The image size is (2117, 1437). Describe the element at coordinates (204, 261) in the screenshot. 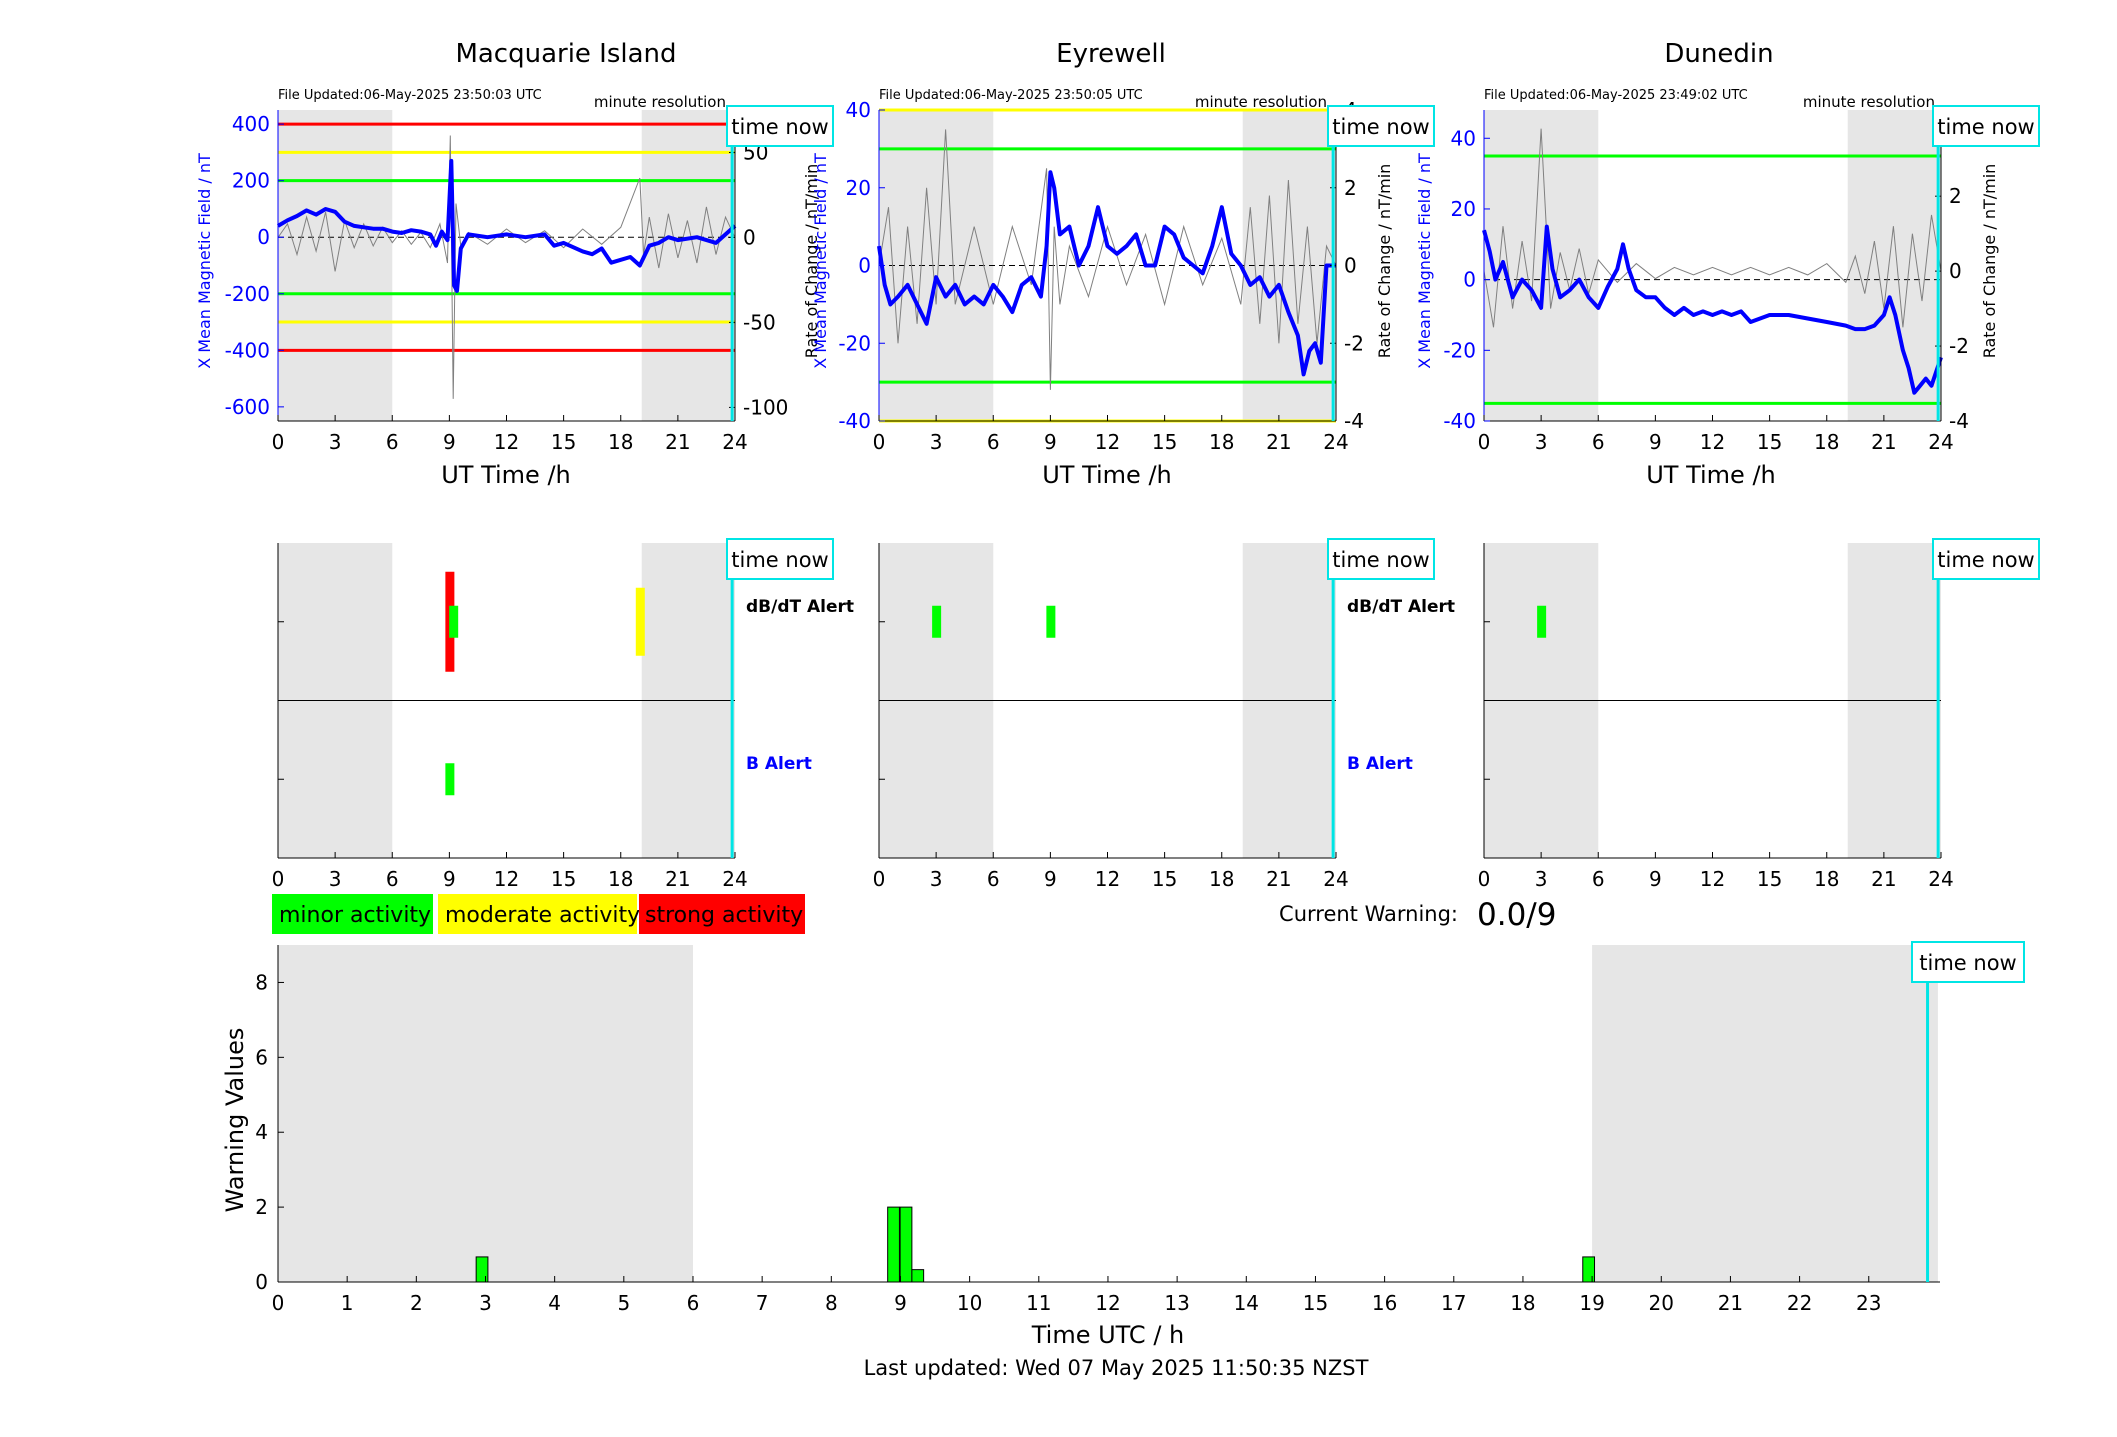

I see `macquarie-ylabel-left: X Mean Magnetic Field / nT` at that location.